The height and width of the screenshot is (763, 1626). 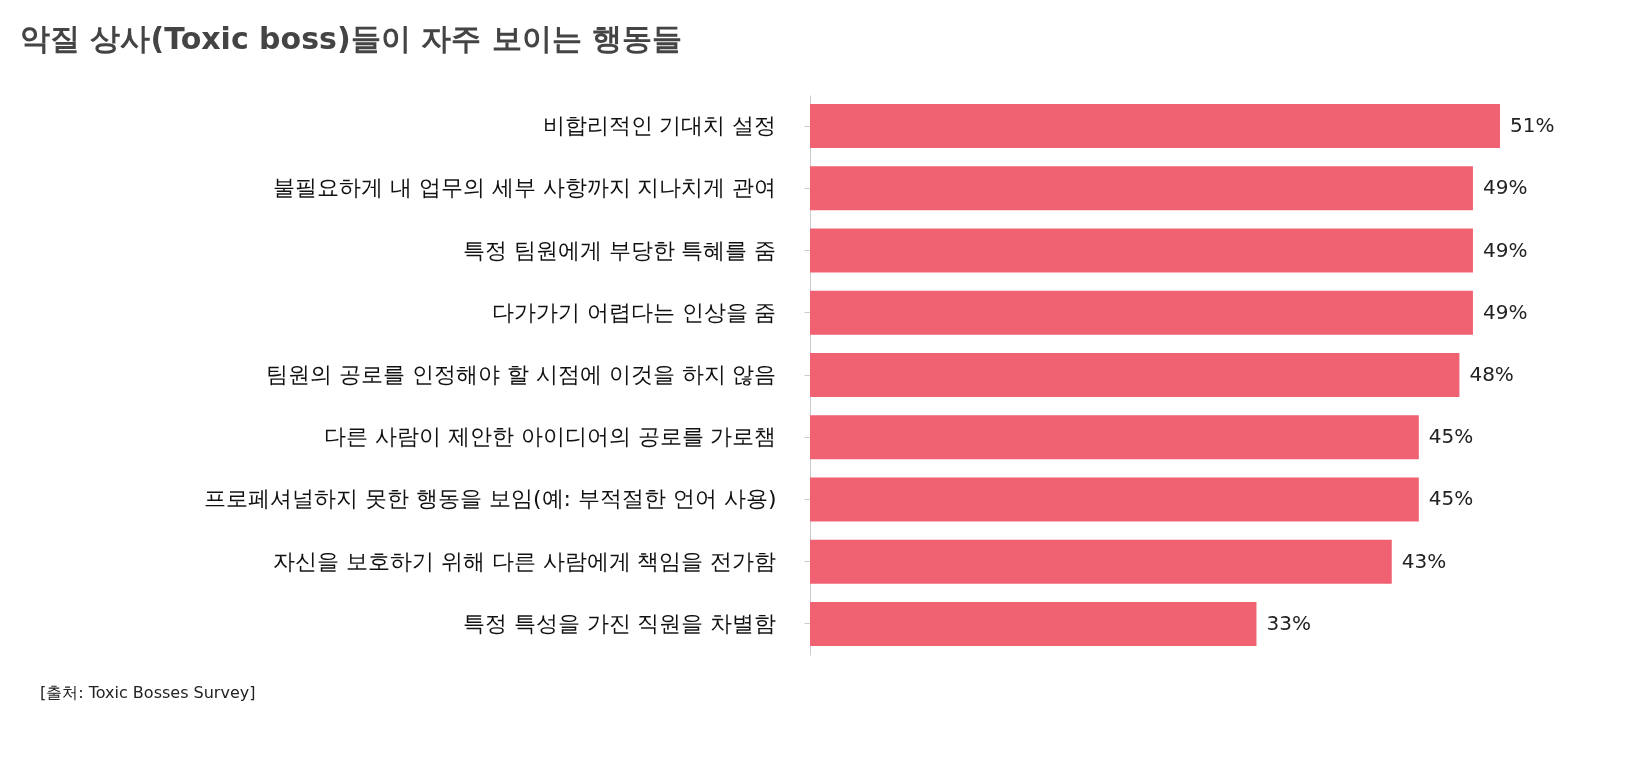 What do you see at coordinates (148, 692) in the screenshot?
I see `text: [출처: Toxic Bosses Survey]` at bounding box center [148, 692].